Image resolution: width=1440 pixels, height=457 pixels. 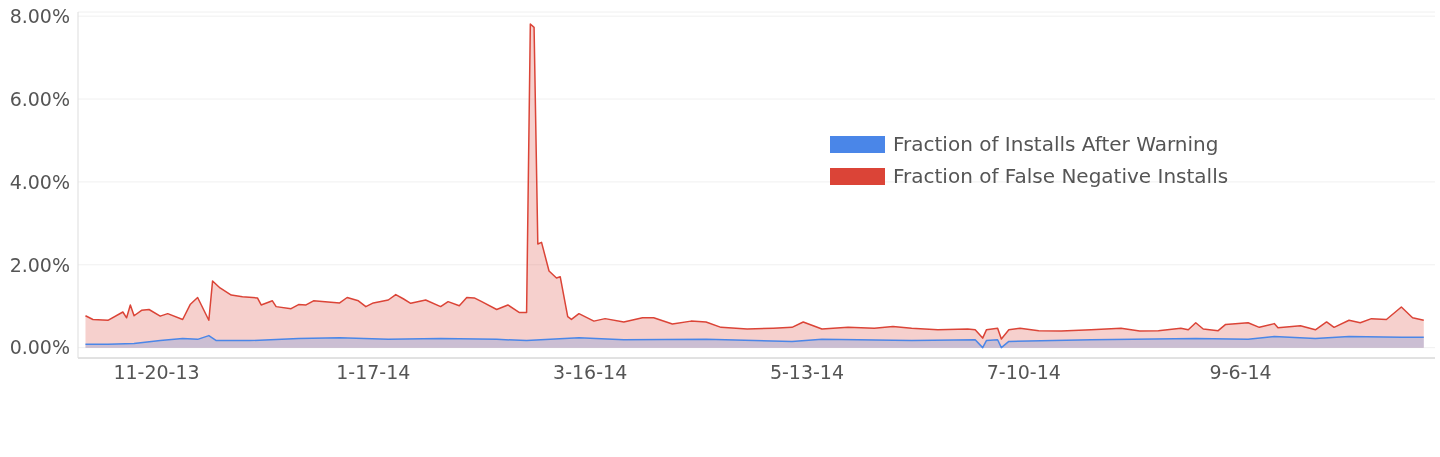 I want to click on legend-label: Fraction of Installs After Warning, so click(x=1056, y=144).